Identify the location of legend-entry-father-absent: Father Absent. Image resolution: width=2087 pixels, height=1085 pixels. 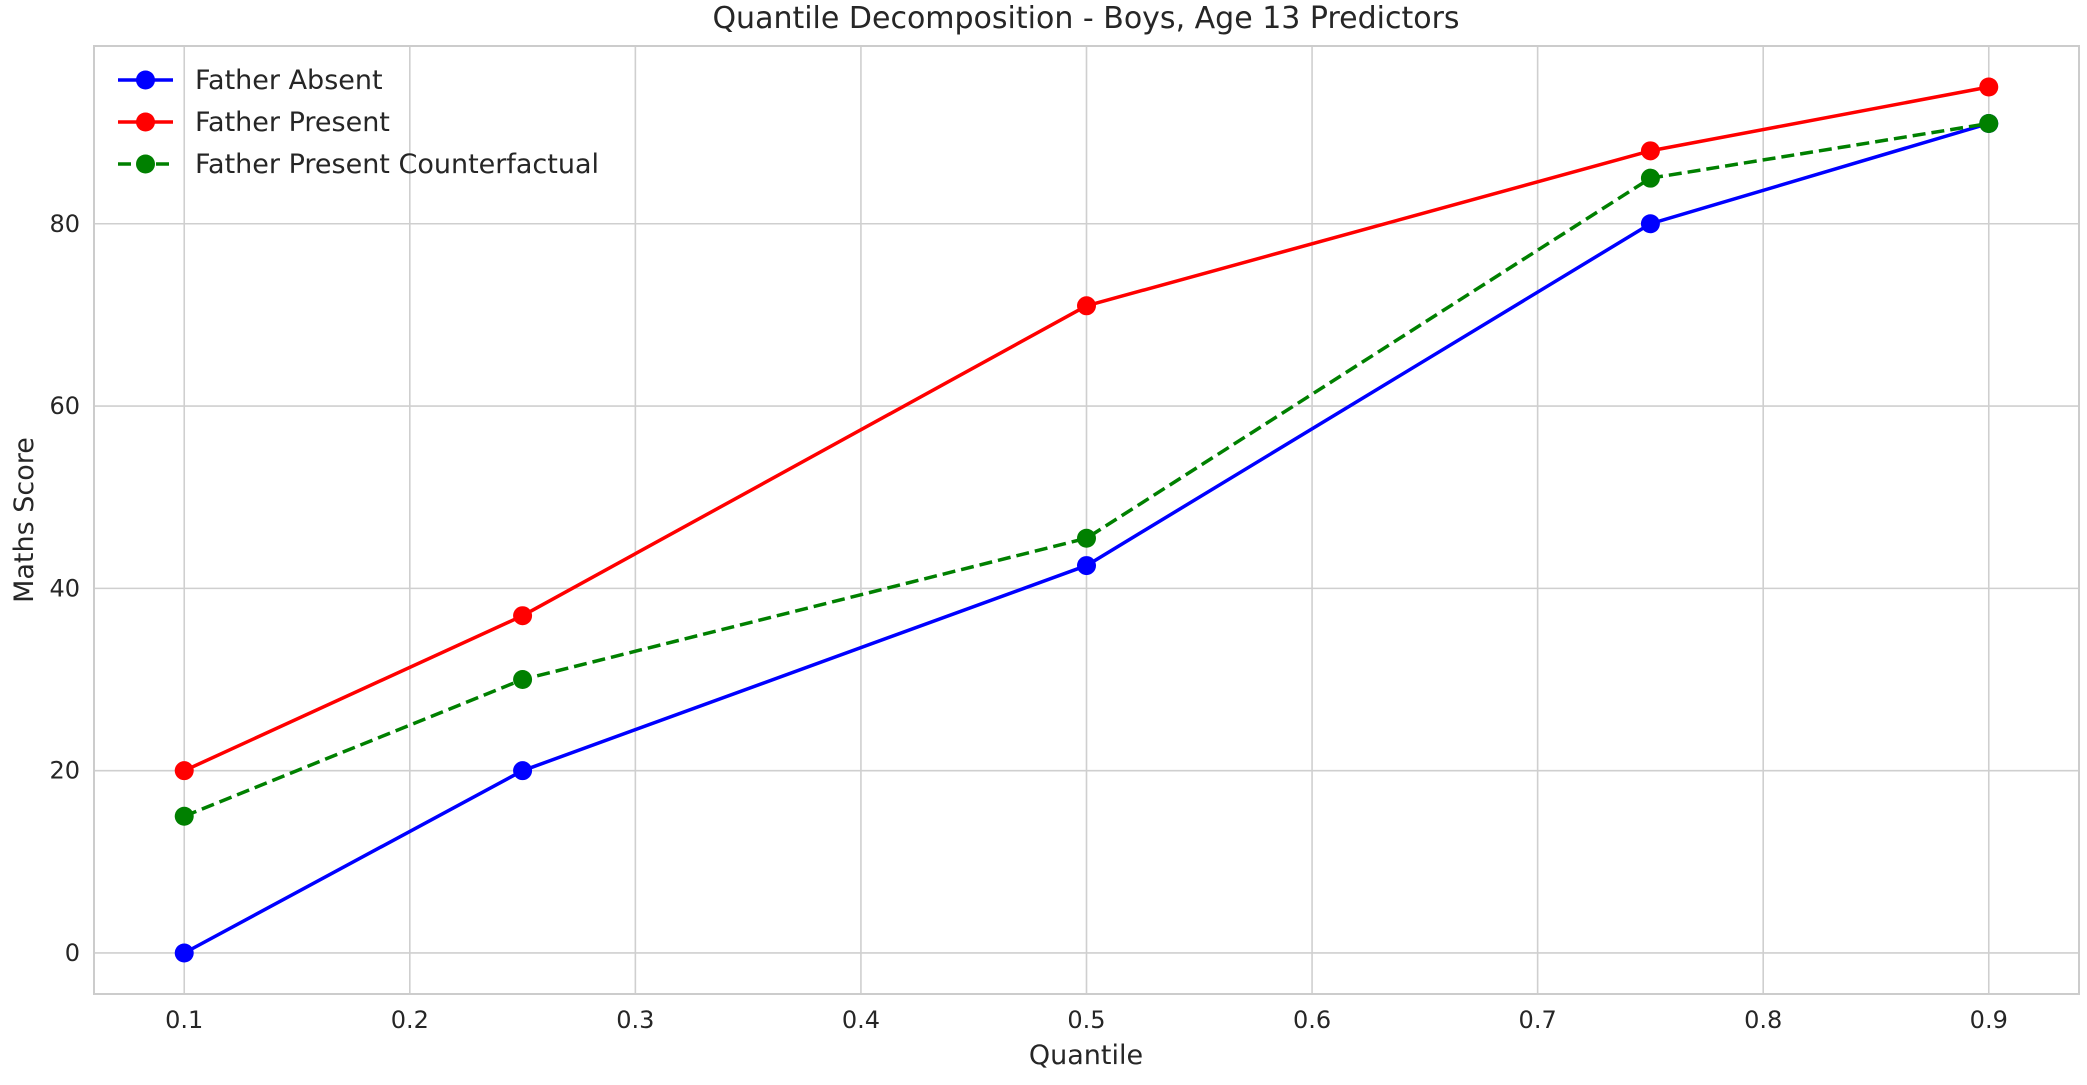
(250, 80).